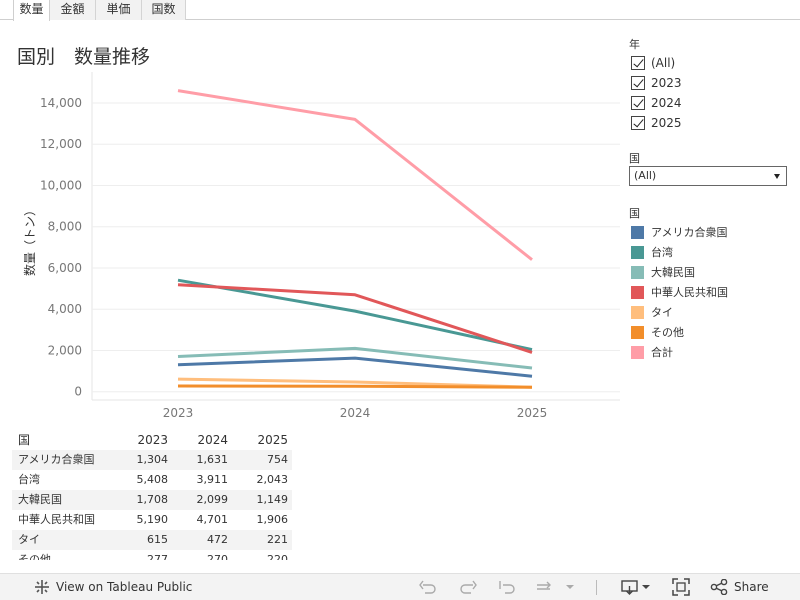 The width and height of the screenshot is (800, 600). I want to click on dropdown-arrow-icon, so click(777, 176).